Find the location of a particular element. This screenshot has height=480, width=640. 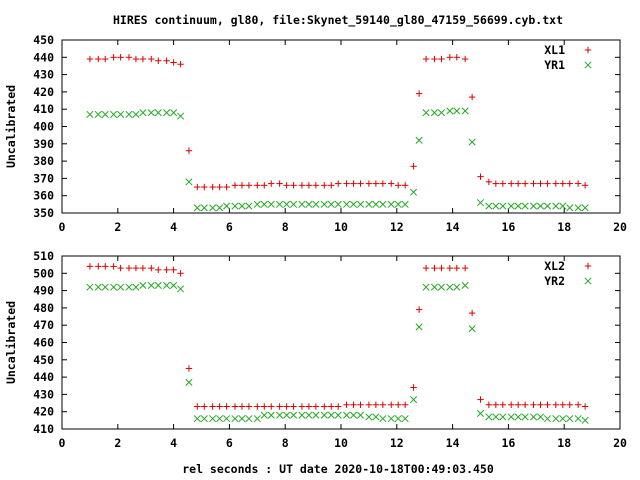

x-tick-label: 12 is located at coordinates (397, 227).